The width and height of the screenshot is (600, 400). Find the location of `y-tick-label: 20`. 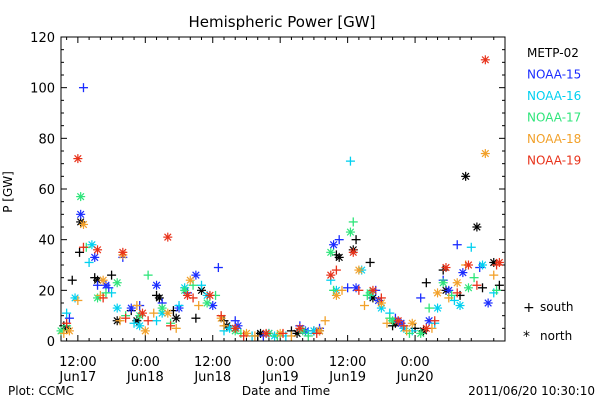

y-tick-label: 20 is located at coordinates (46, 291).